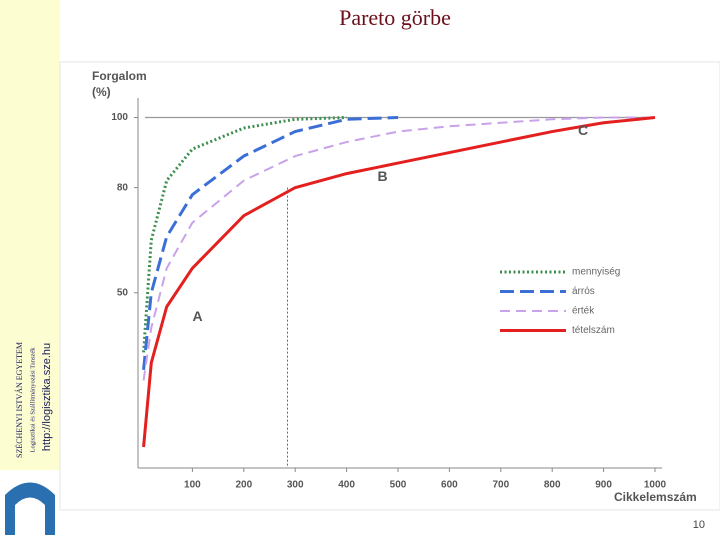 The image size is (720, 540). I want to click on annotation: B, so click(383, 176).